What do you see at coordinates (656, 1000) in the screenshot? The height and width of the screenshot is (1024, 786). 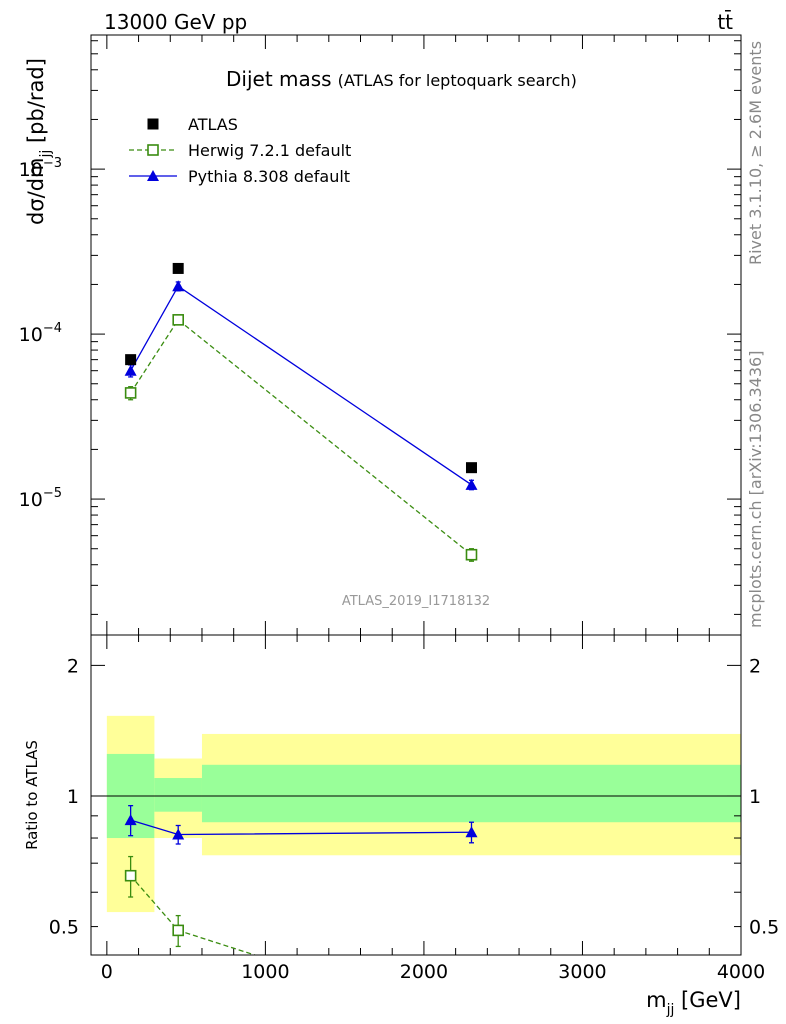 I see `x-axis-label-main: m` at bounding box center [656, 1000].